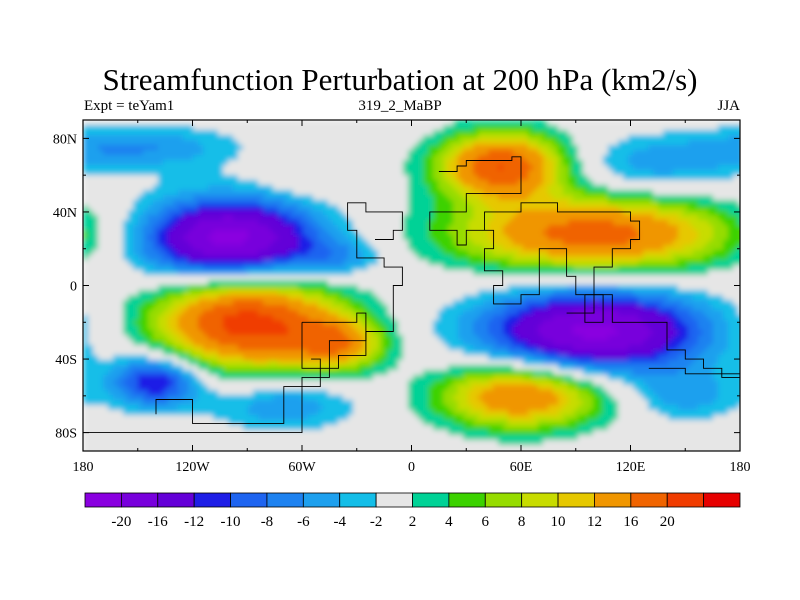 The image size is (800, 600). What do you see at coordinates (303, 522) in the screenshot?
I see `colorbar-label: -6` at bounding box center [303, 522].